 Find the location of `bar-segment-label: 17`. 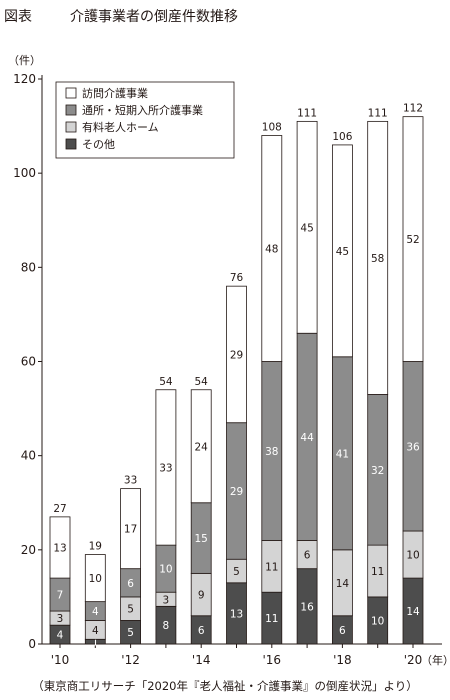

bar-segment-label: 17 is located at coordinates (130, 530).